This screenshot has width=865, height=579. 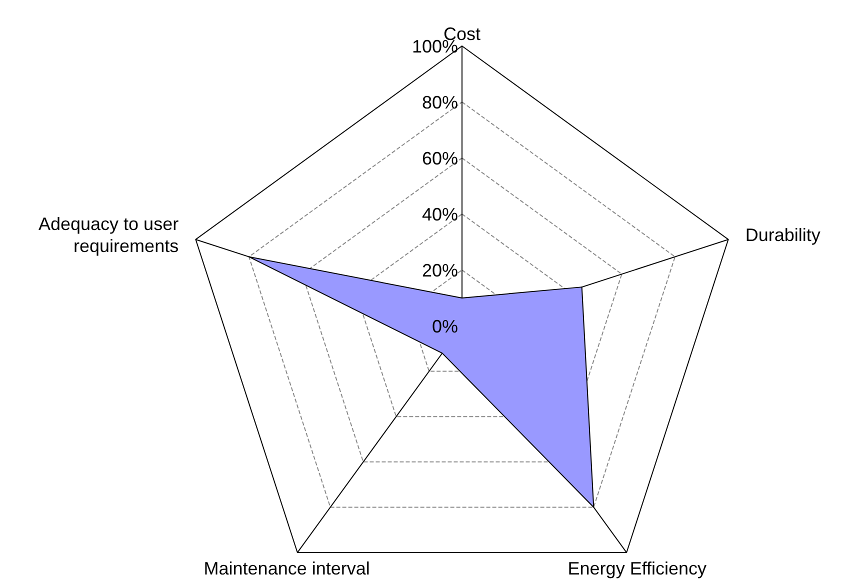 What do you see at coordinates (287, 568) in the screenshot?
I see `spoke-label: Maintenance interval` at bounding box center [287, 568].